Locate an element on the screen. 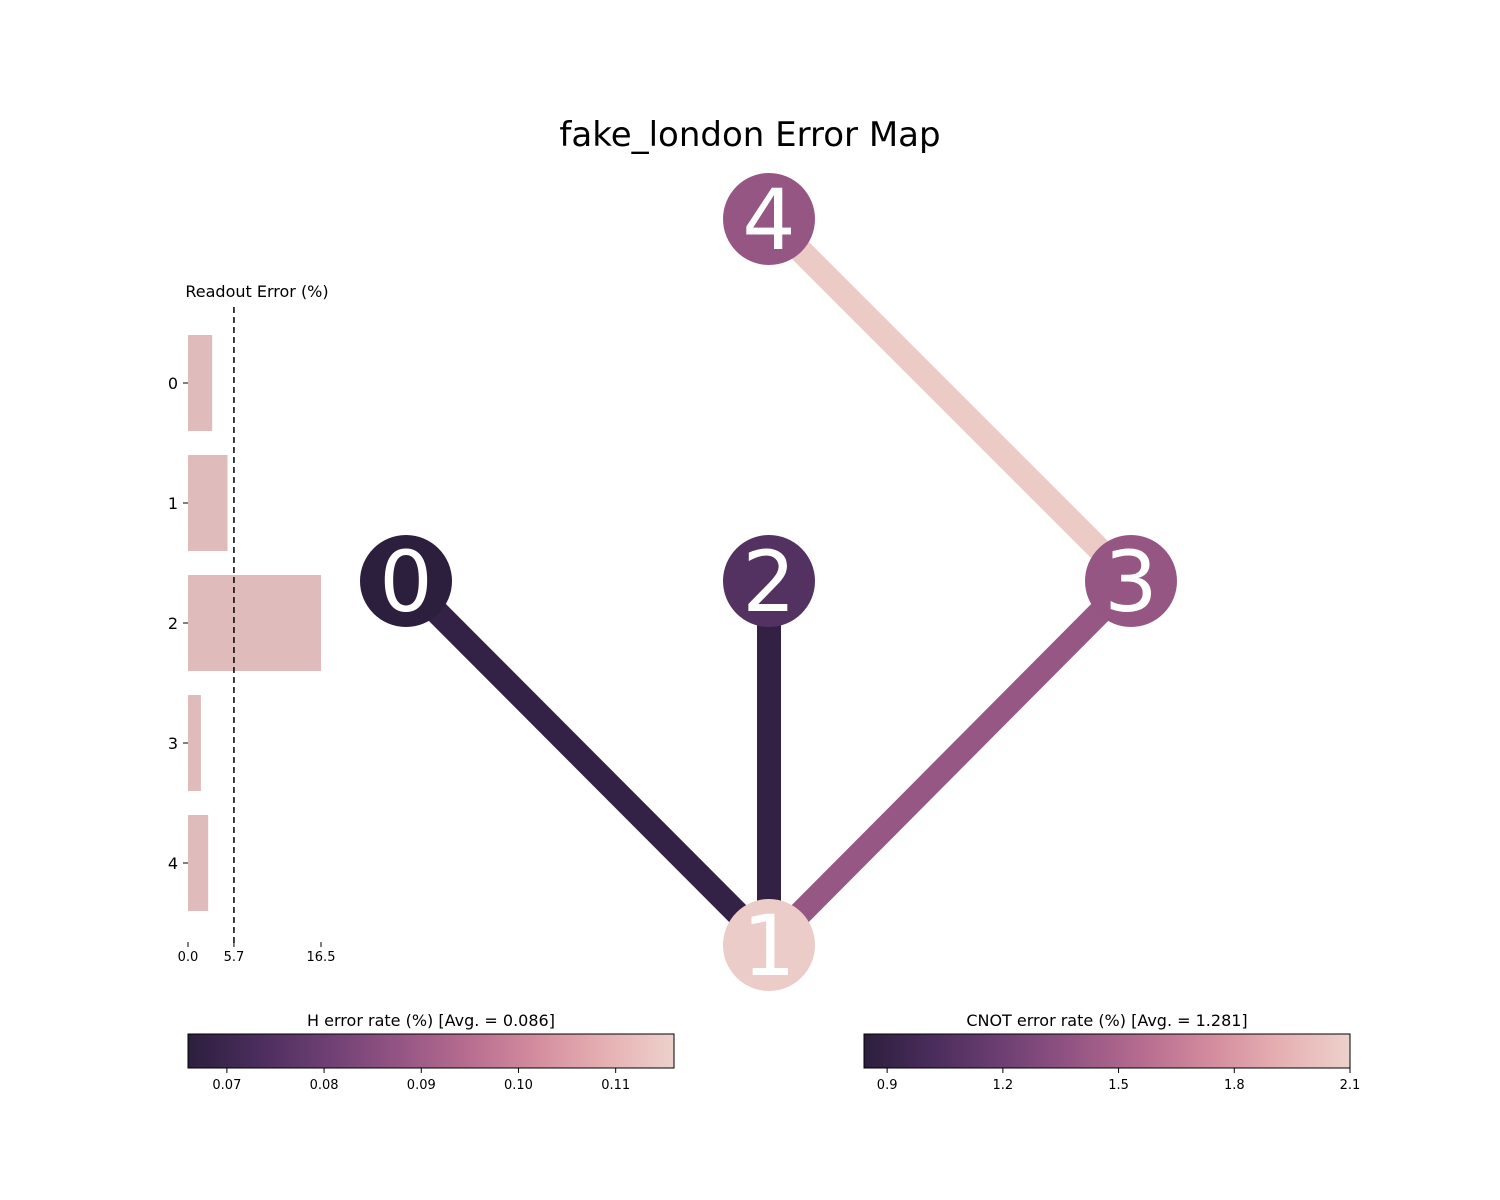  colorbar-tick-label: 0.11 is located at coordinates (615, 1085).